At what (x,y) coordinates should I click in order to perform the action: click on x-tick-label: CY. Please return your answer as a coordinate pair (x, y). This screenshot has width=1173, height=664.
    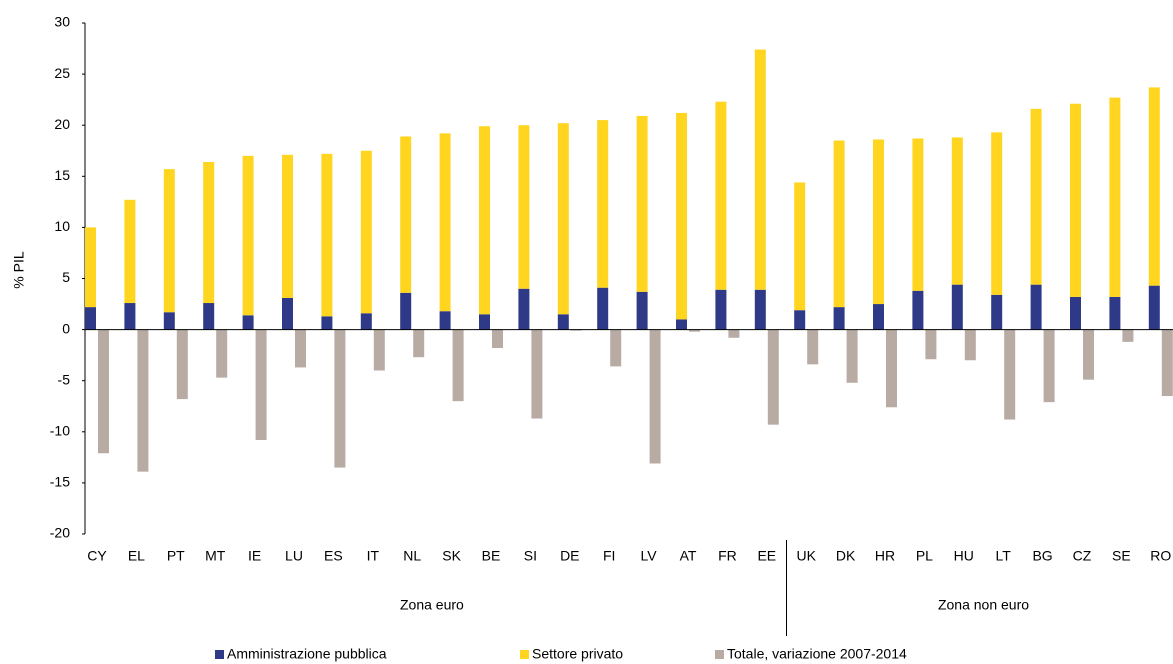
    Looking at the image, I should click on (97, 556).